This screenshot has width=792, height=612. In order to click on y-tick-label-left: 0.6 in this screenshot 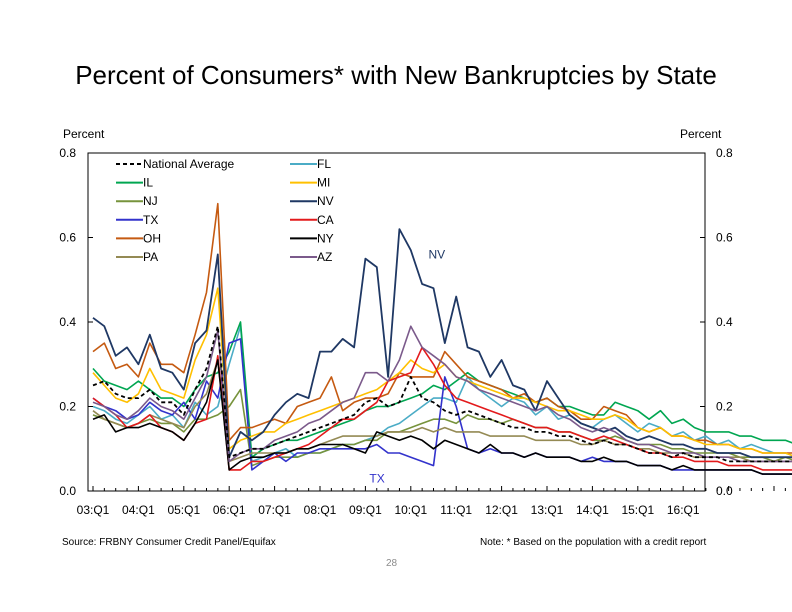, I will do `click(67, 238)`.